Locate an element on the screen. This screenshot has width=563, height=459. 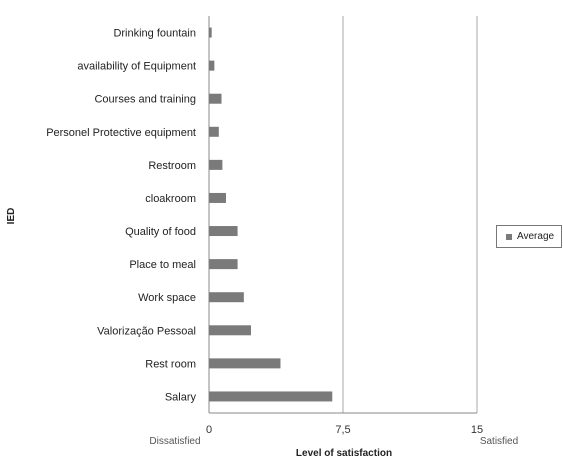
legend-swatch is located at coordinates (509, 236).